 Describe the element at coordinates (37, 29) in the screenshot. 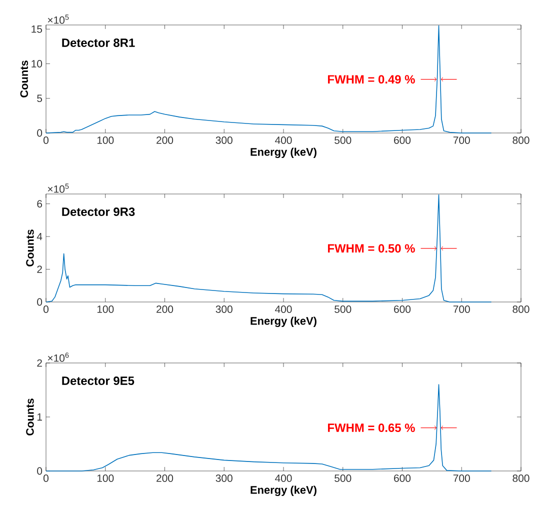

I see `y-tick-label: 15` at that location.